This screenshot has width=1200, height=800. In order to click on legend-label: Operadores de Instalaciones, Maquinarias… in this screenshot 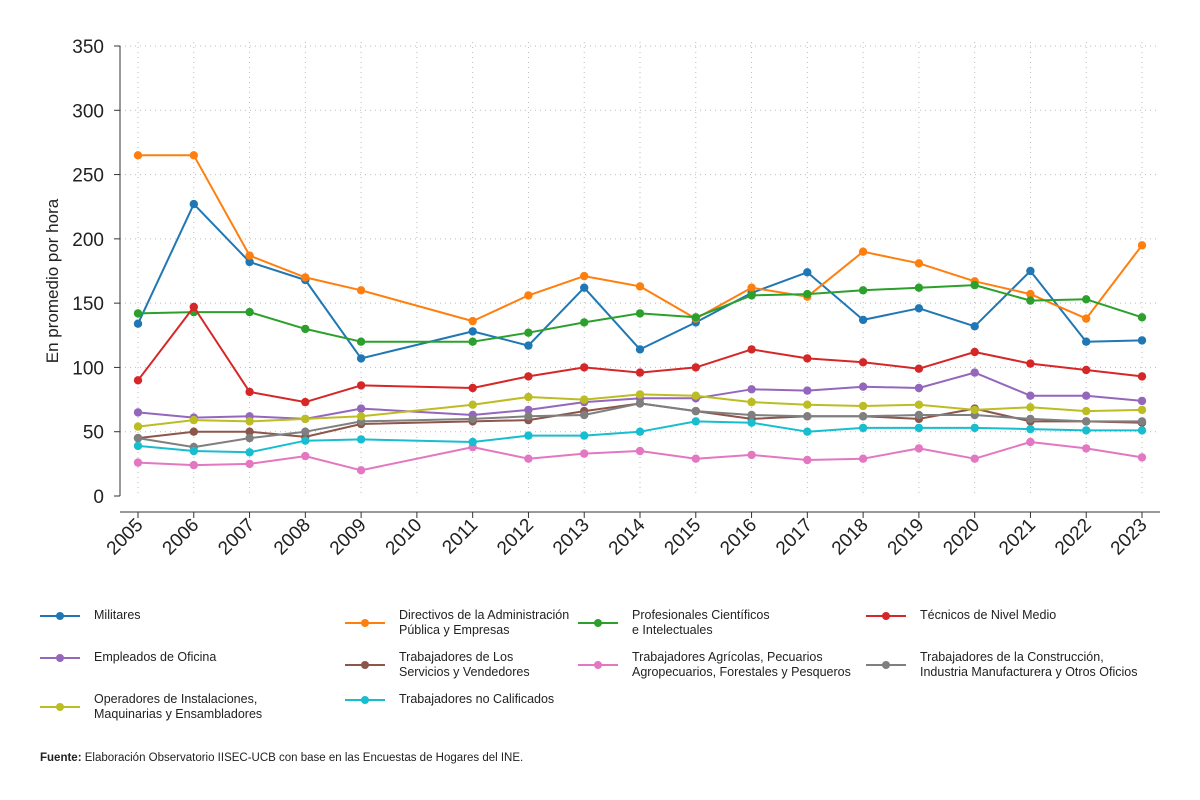, I will do `click(178, 706)`.